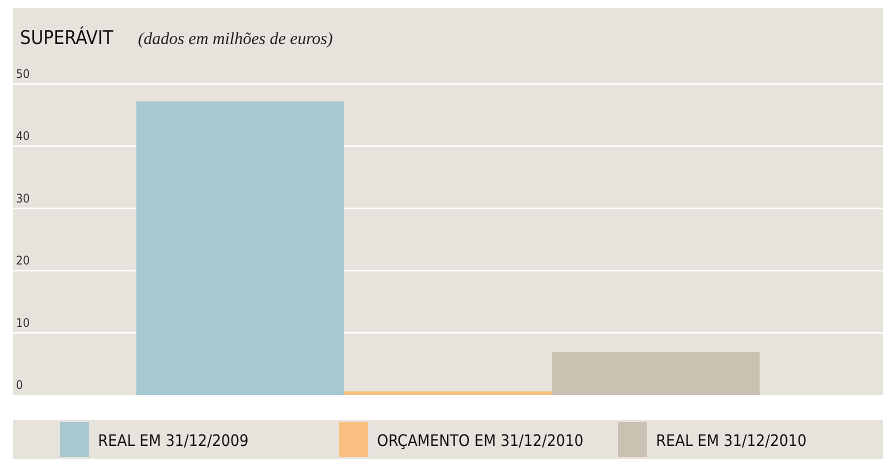  I want to click on y-tick-label: 20, so click(23, 261).